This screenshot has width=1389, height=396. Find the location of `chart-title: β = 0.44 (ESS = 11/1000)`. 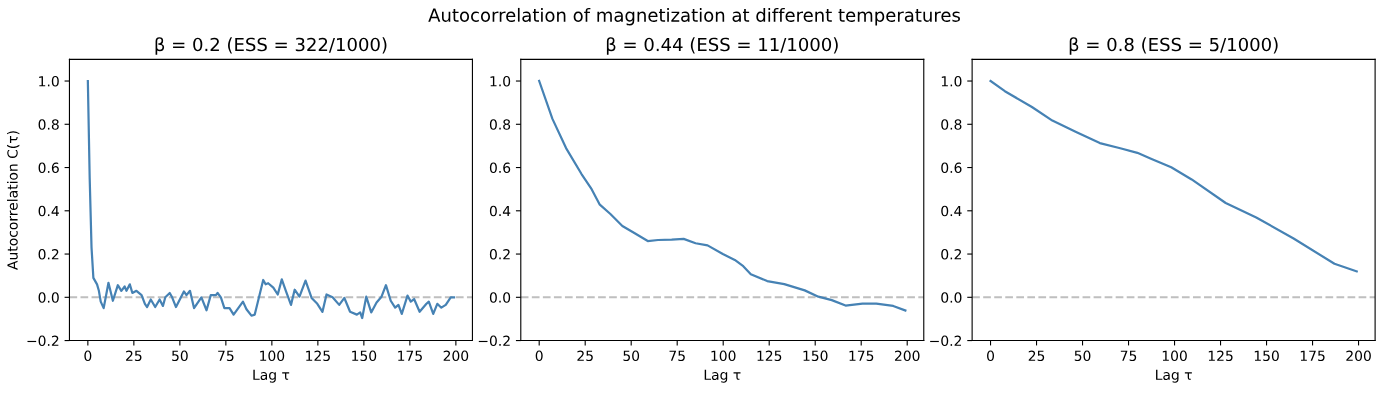

chart-title: β = 0.44 (ESS = 11/1000) is located at coordinates (722, 46).